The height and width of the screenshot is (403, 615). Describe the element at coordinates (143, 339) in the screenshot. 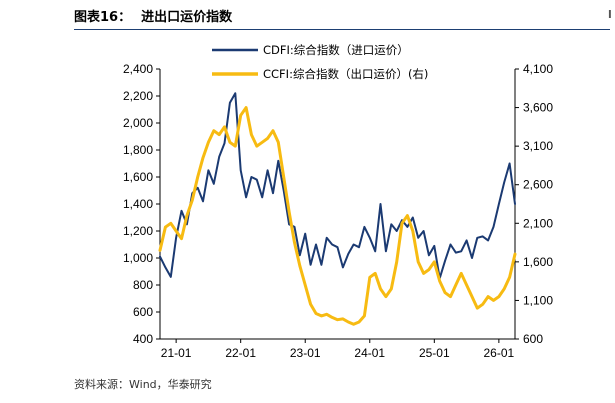

I see `y-left-tick-label: 400` at that location.